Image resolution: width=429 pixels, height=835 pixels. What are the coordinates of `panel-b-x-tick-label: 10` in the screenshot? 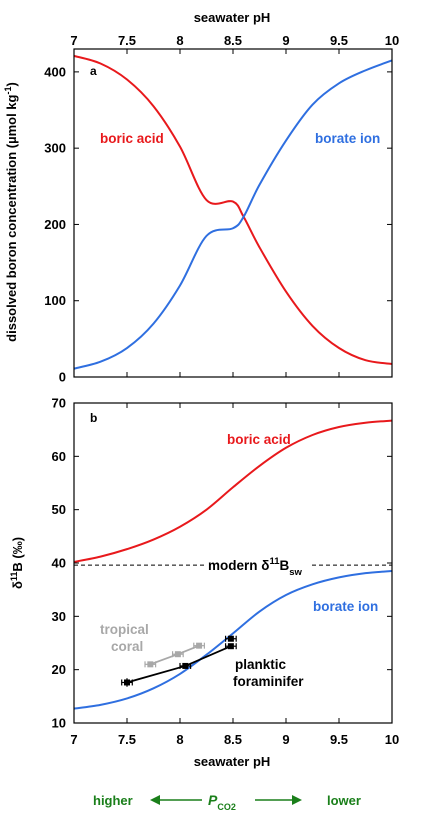 It's located at (392, 739).